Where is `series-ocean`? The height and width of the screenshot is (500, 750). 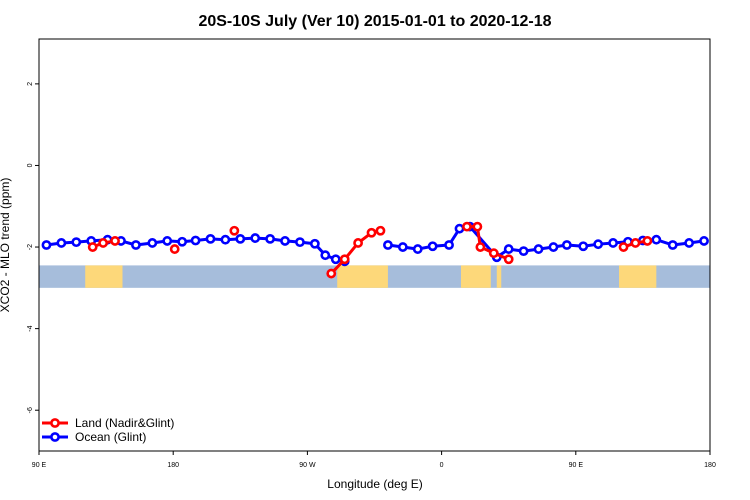 series-ocean is located at coordinates (375, 244).